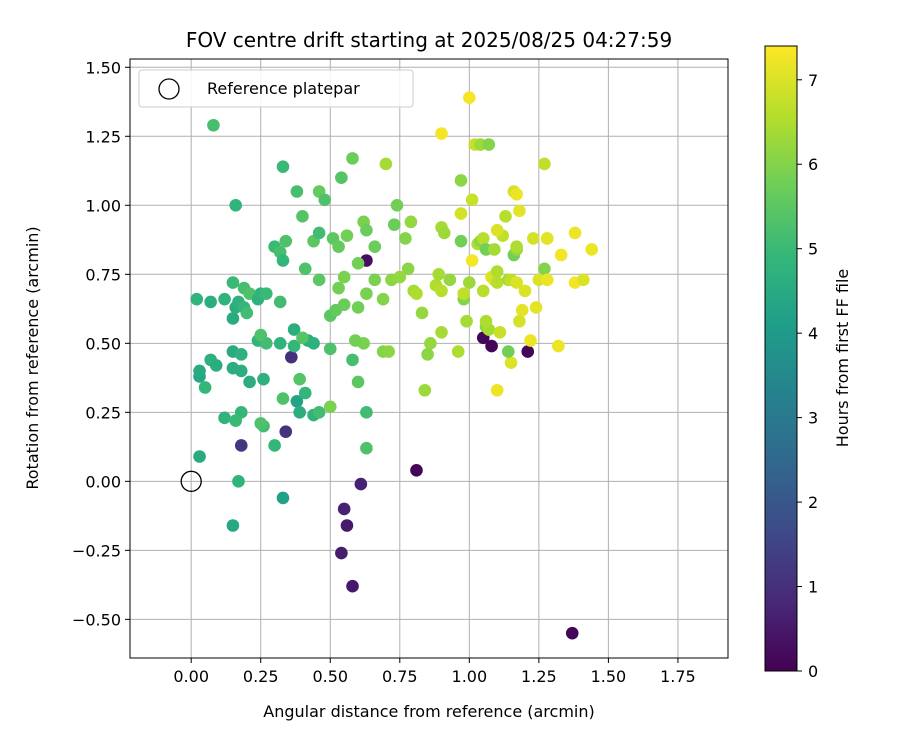 This screenshot has height=750, width=900. I want to click on colorbar-tick-label: 2, so click(813, 502).